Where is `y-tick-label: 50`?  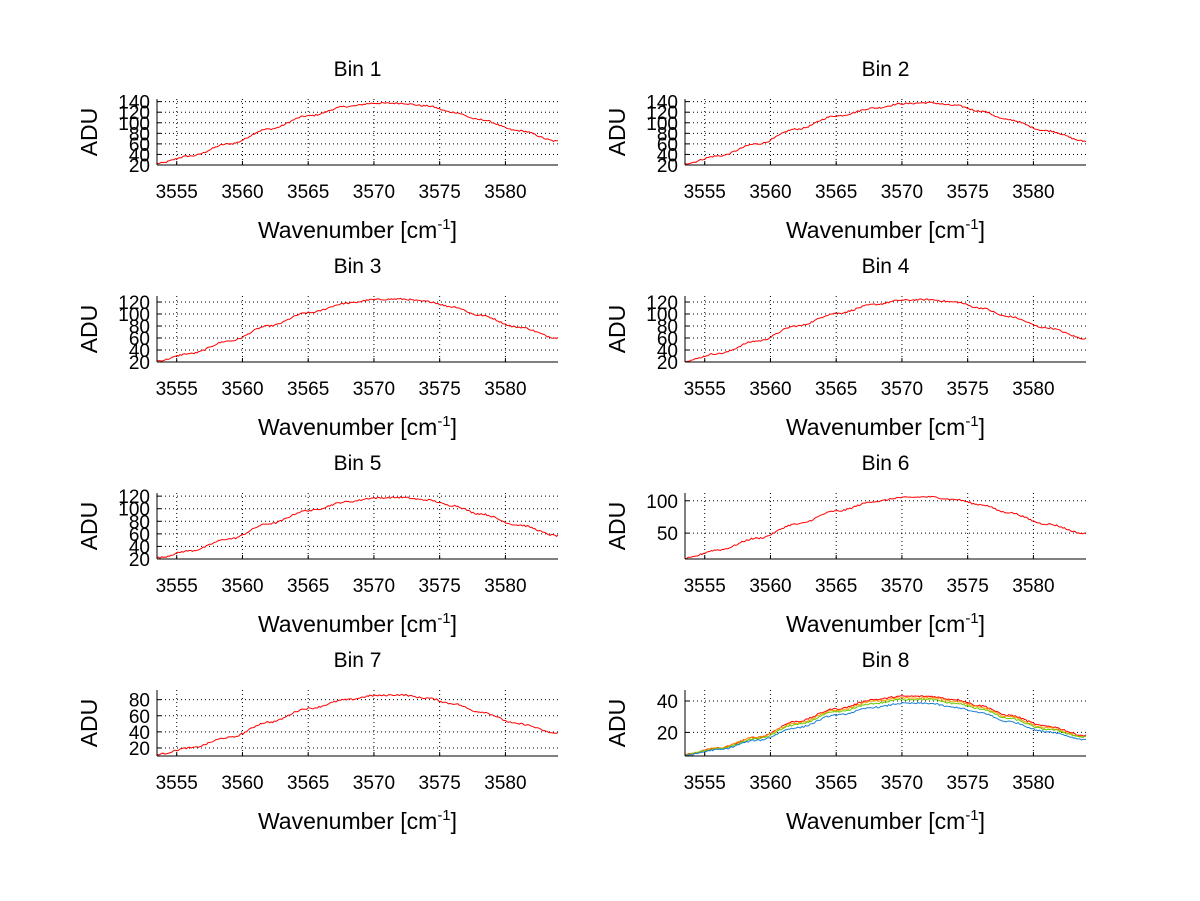
y-tick-label: 50 is located at coordinates (667, 534).